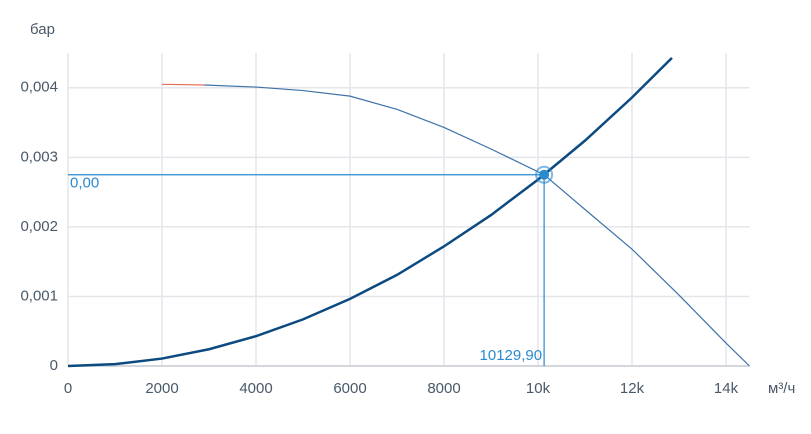  Describe the element at coordinates (84, 183) in the screenshot. I see `y-value-label: 0,00` at that location.